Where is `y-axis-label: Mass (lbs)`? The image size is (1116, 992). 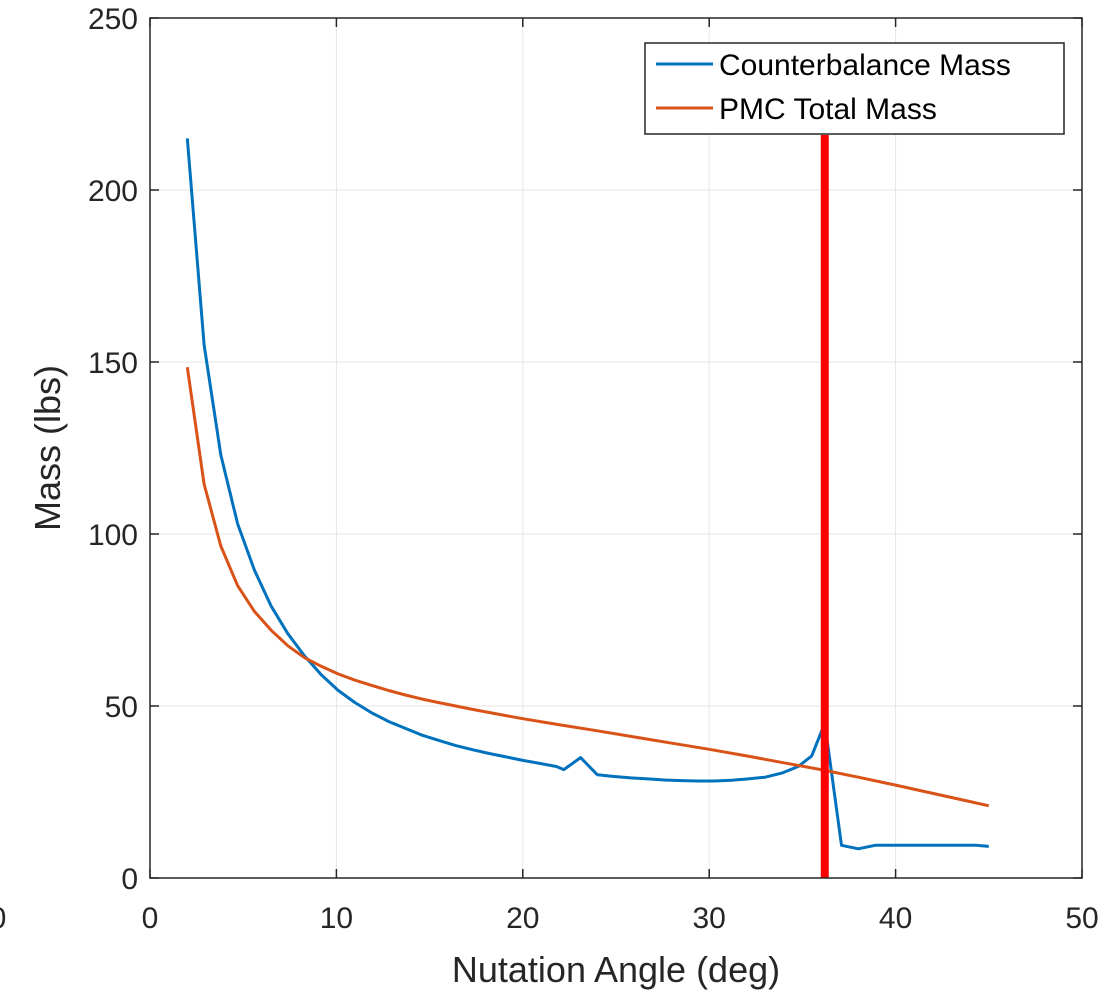 y-axis-label: Mass (lbs) is located at coordinates (47, 448).